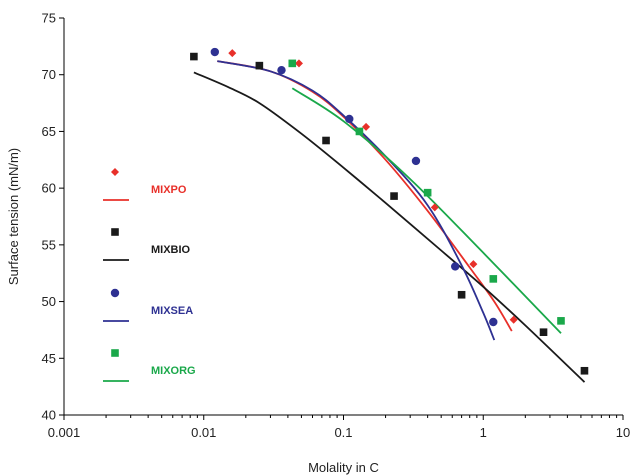 Image resolution: width=635 pixels, height=476 pixels. What do you see at coordinates (49, 301) in the screenshot?
I see `y-tick-label: 50` at bounding box center [49, 301].